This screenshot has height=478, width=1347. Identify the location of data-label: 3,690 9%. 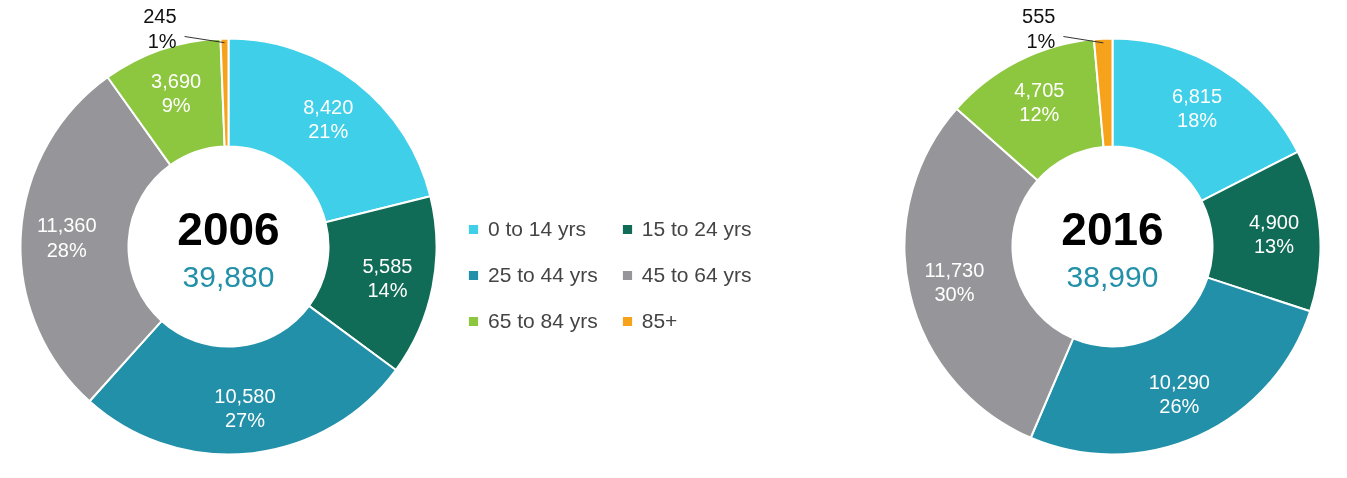
(176, 93).